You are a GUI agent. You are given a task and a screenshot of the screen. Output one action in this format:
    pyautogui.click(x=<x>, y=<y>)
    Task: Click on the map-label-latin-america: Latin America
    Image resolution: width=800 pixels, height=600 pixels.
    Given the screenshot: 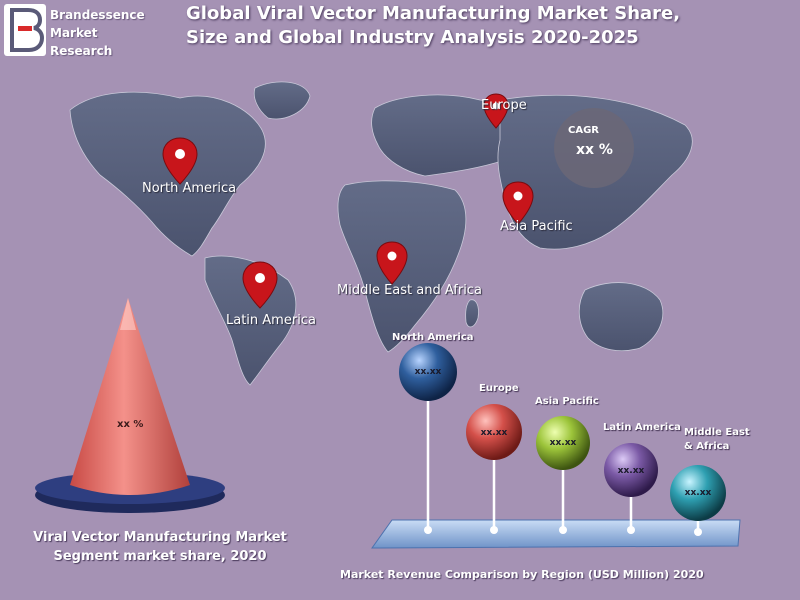 What is the action you would take?
    pyautogui.click(x=271, y=320)
    